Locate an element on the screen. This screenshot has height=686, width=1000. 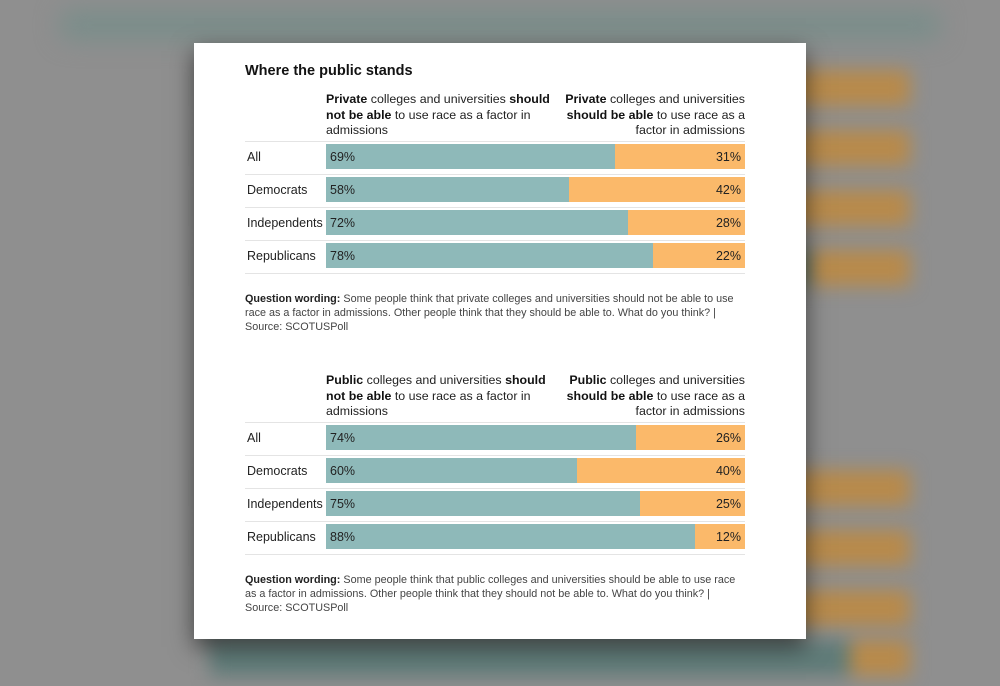
bar-segment-able: 31% is located at coordinates (680, 156).